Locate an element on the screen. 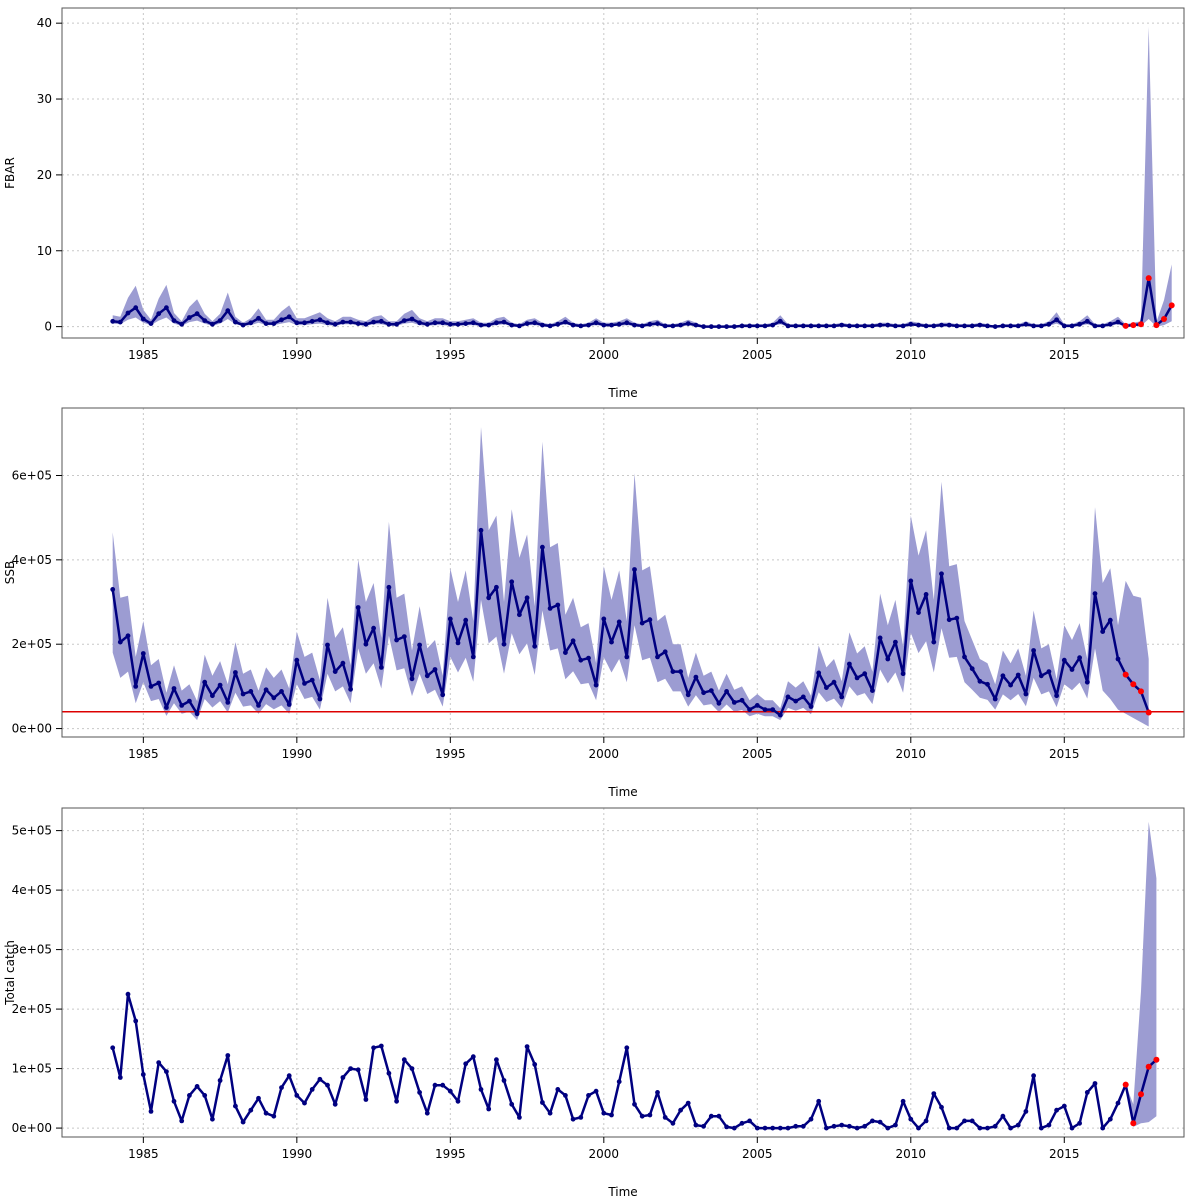 The width and height of the screenshot is (1200, 1204). forecast-point is located at coordinates (1141, 691).